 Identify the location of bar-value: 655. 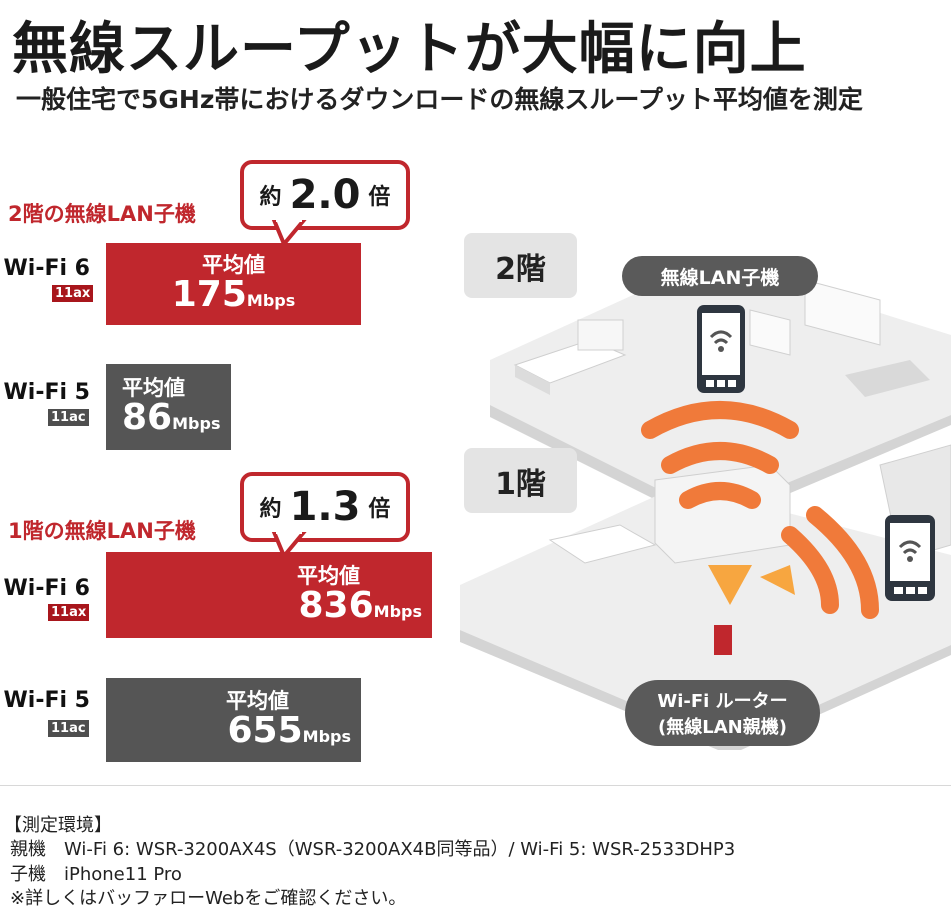
(265, 731).